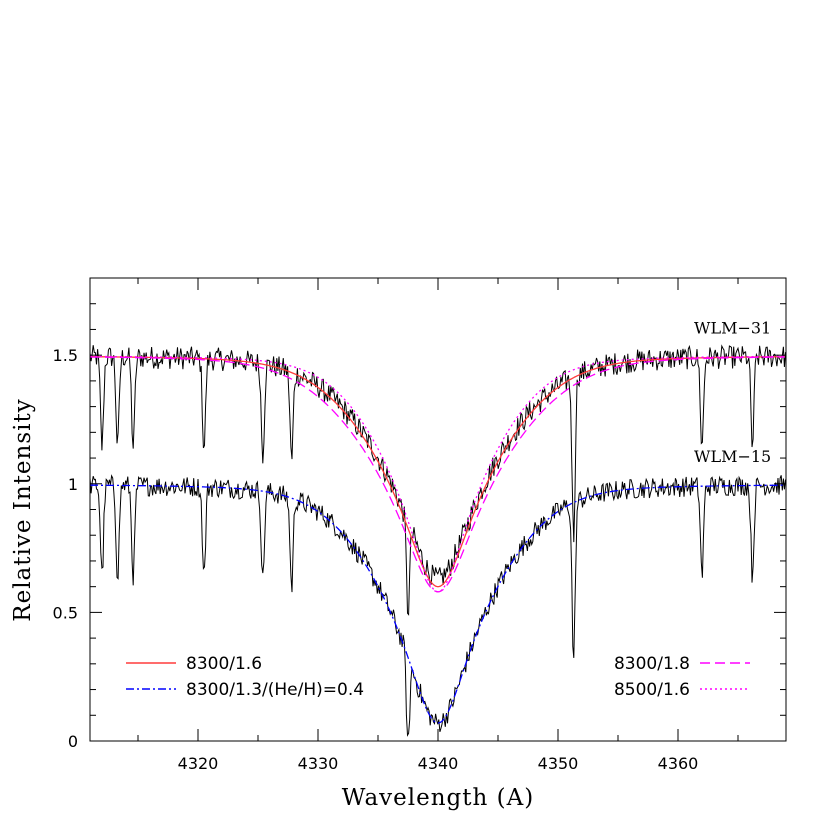  What do you see at coordinates (732, 327) in the screenshot?
I see `spectrum-label-1: WLM−31` at bounding box center [732, 327].